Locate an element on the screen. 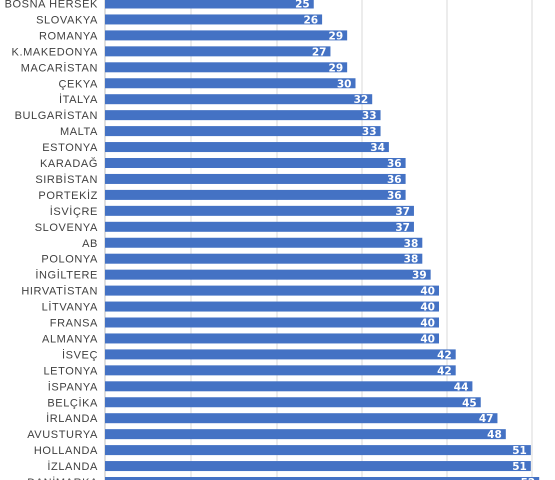  data-label: 27 is located at coordinates (319, 52).